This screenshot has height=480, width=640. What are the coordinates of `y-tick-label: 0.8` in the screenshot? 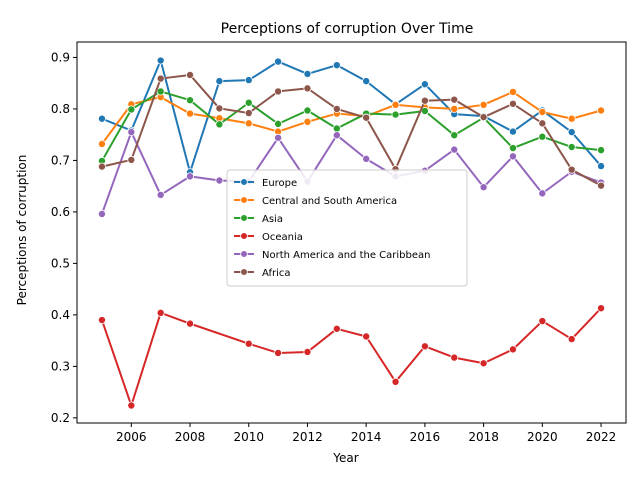 It's located at (60, 109).